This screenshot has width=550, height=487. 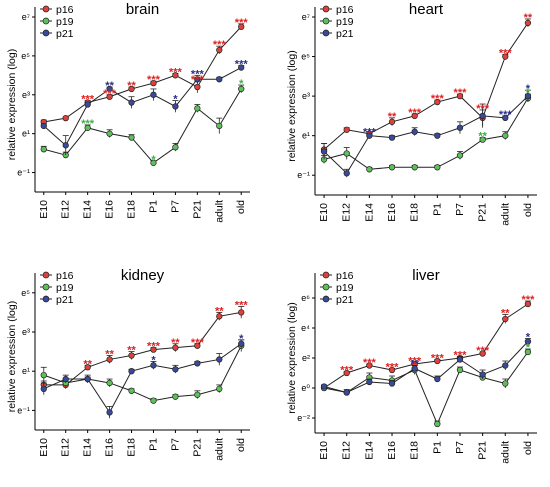 What do you see at coordinates (346, 153) in the screenshot?
I see `data-point-p19-e12` at bounding box center [346, 153].